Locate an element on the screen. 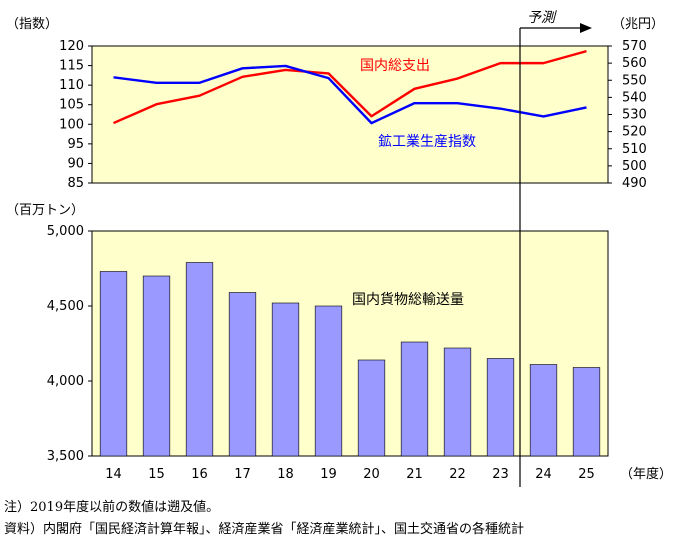 The width and height of the screenshot is (700, 547). x-axis-tick-label: 15 is located at coordinates (156, 474).